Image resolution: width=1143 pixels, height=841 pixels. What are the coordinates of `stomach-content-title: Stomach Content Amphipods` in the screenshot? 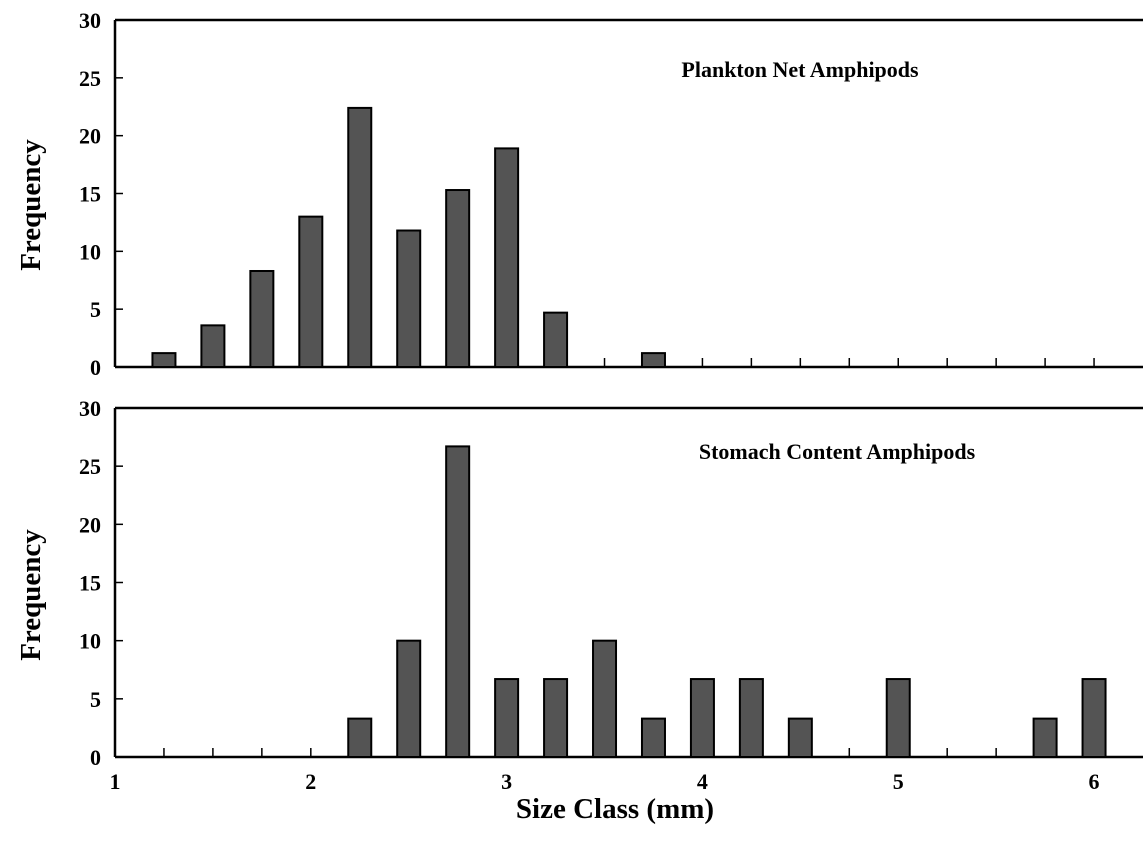 It's located at (837, 451).